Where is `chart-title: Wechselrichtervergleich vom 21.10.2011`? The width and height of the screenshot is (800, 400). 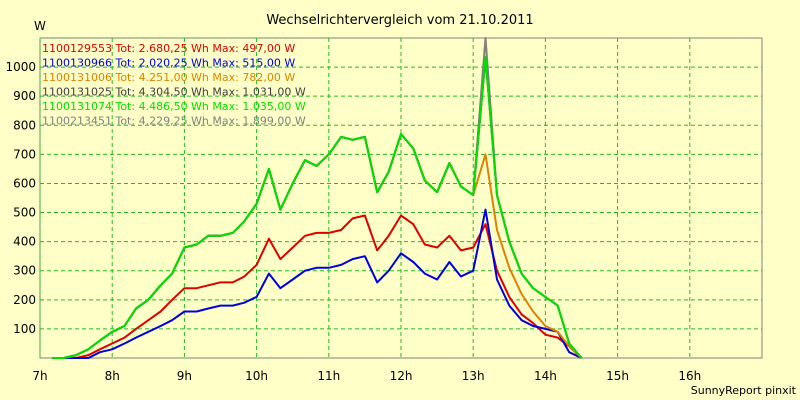
chart-title: Wechselrichtervergleich vom 21.10.2011 is located at coordinates (399, 20).